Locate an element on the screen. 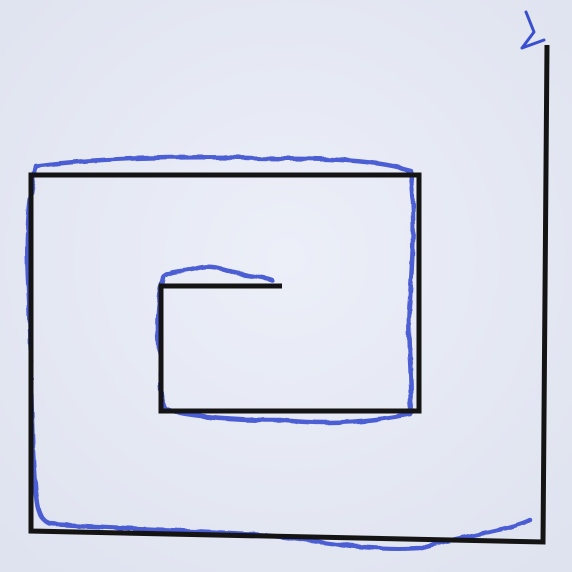 The height and width of the screenshot is (572, 572). spiral-end-tail is located at coordinates (533, 30).